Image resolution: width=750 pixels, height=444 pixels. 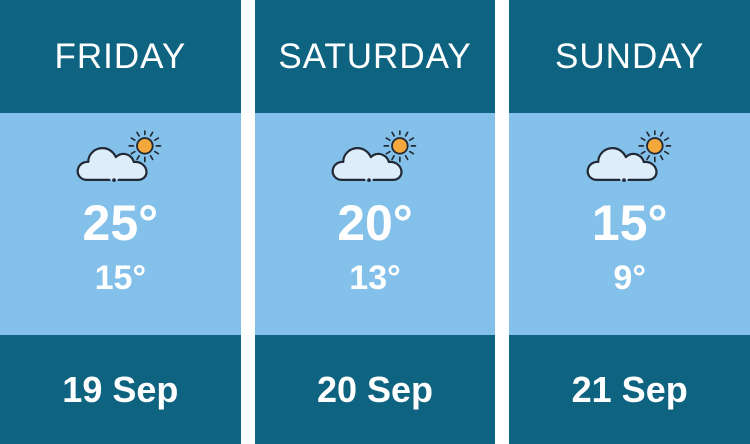 I want to click on day-header: FRIDAY, so click(x=120, y=56).